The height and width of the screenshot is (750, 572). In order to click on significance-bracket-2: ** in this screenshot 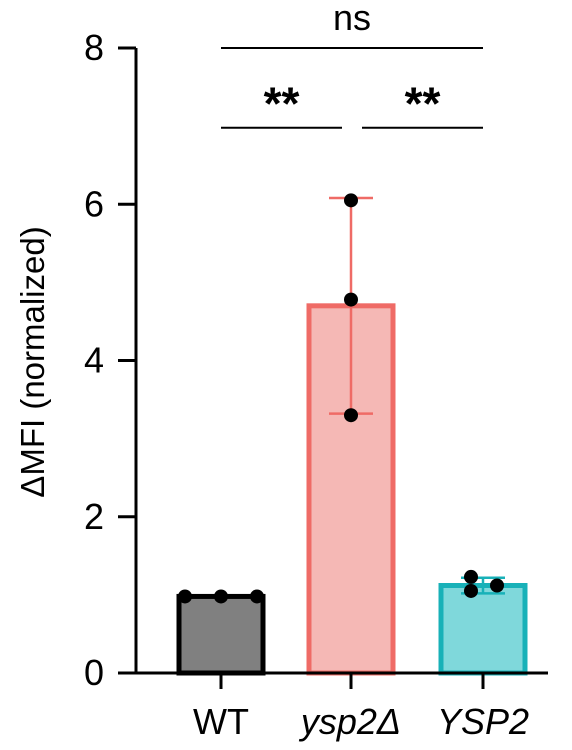, I will do `click(281, 104)`.